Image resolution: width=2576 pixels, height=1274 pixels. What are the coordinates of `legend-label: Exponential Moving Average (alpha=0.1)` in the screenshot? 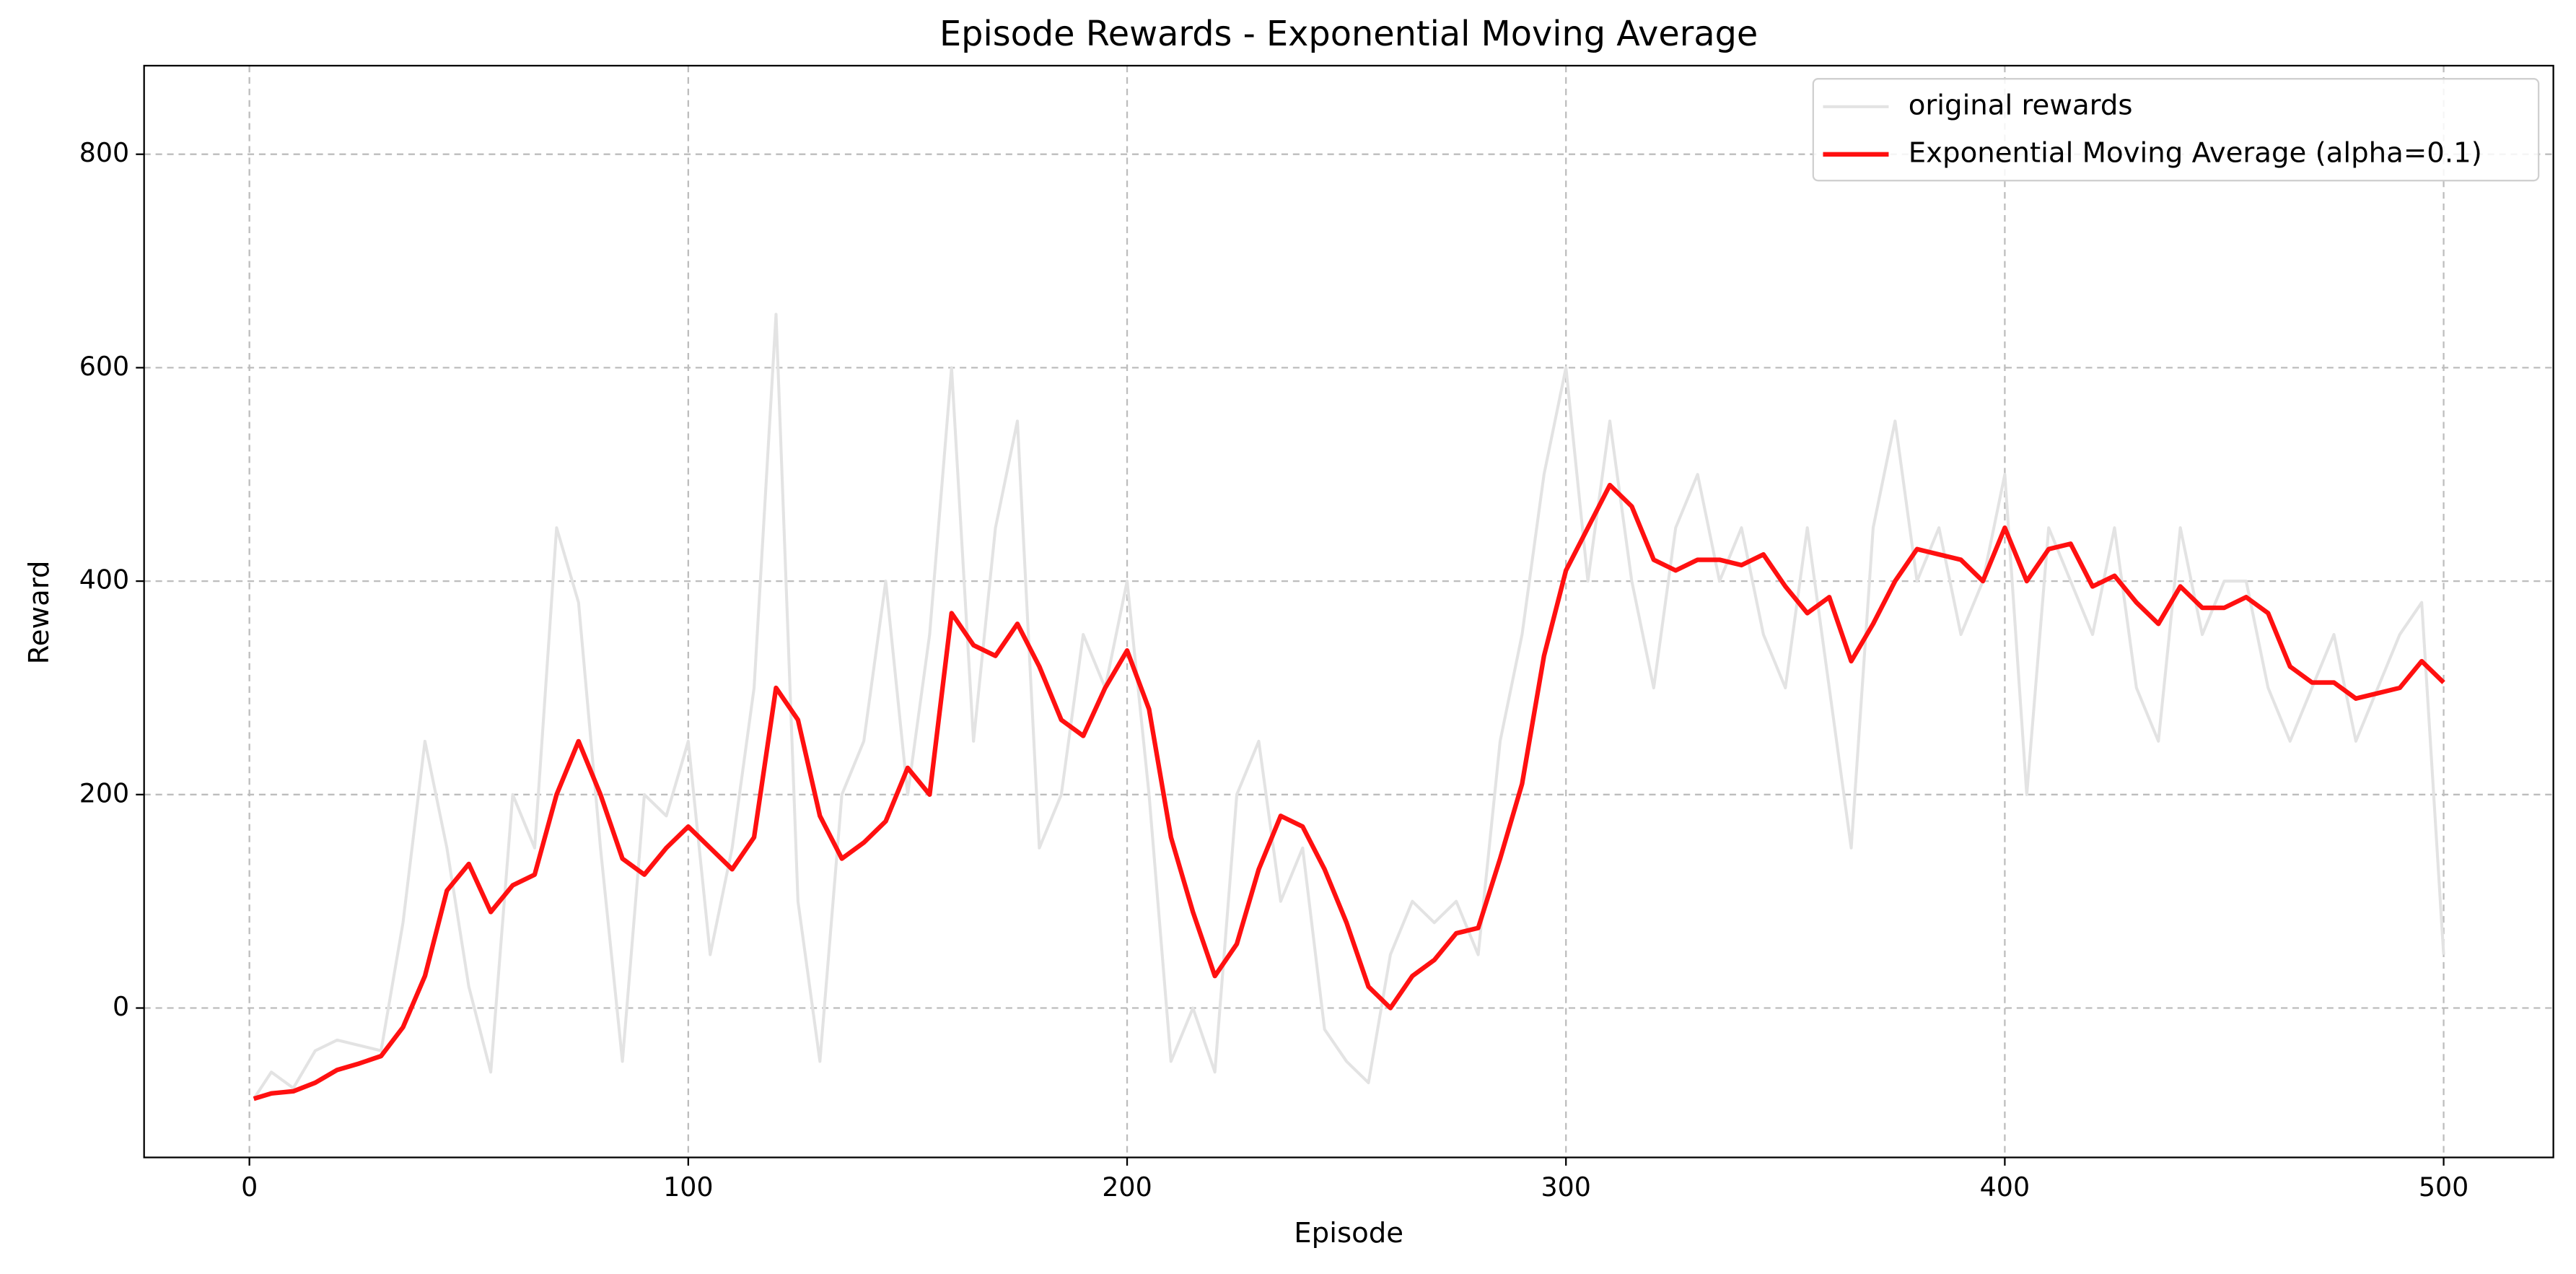 It's located at (2195, 152).